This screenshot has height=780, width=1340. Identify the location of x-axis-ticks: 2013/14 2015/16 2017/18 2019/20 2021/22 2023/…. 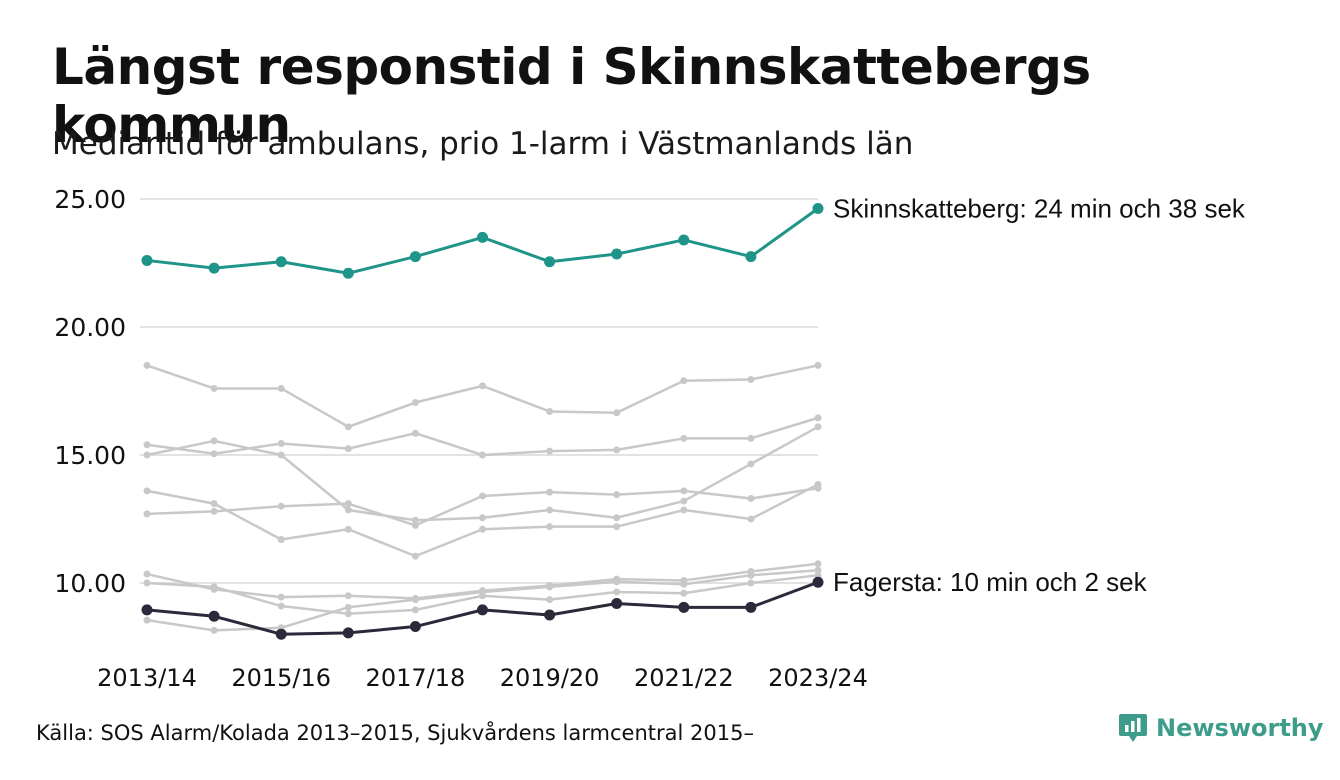
(482, 678).